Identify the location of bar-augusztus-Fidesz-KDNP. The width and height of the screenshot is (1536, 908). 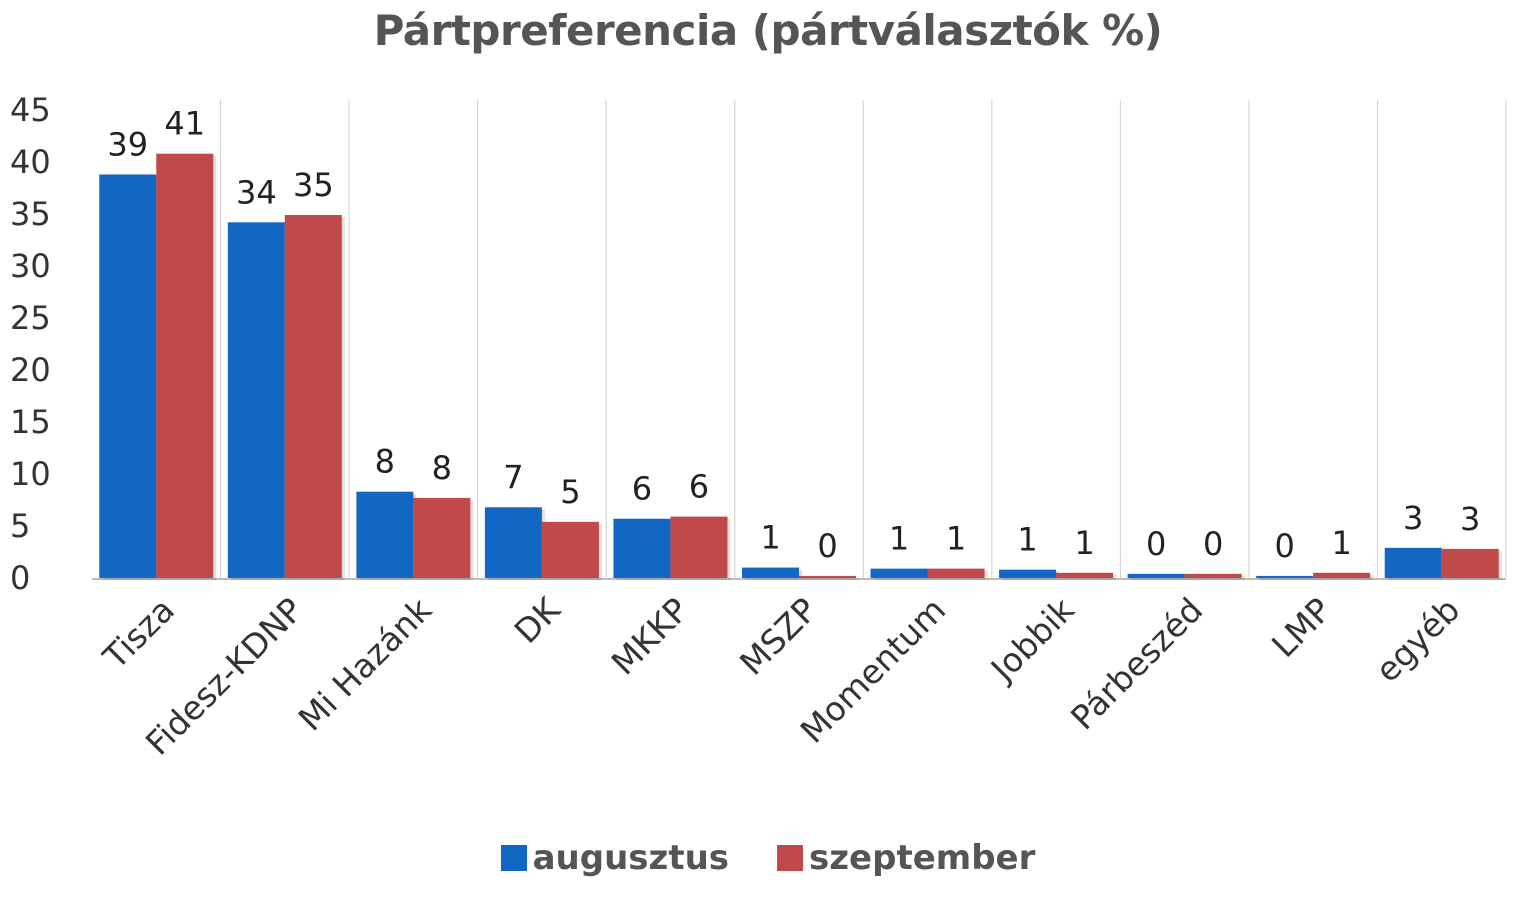
(256, 400).